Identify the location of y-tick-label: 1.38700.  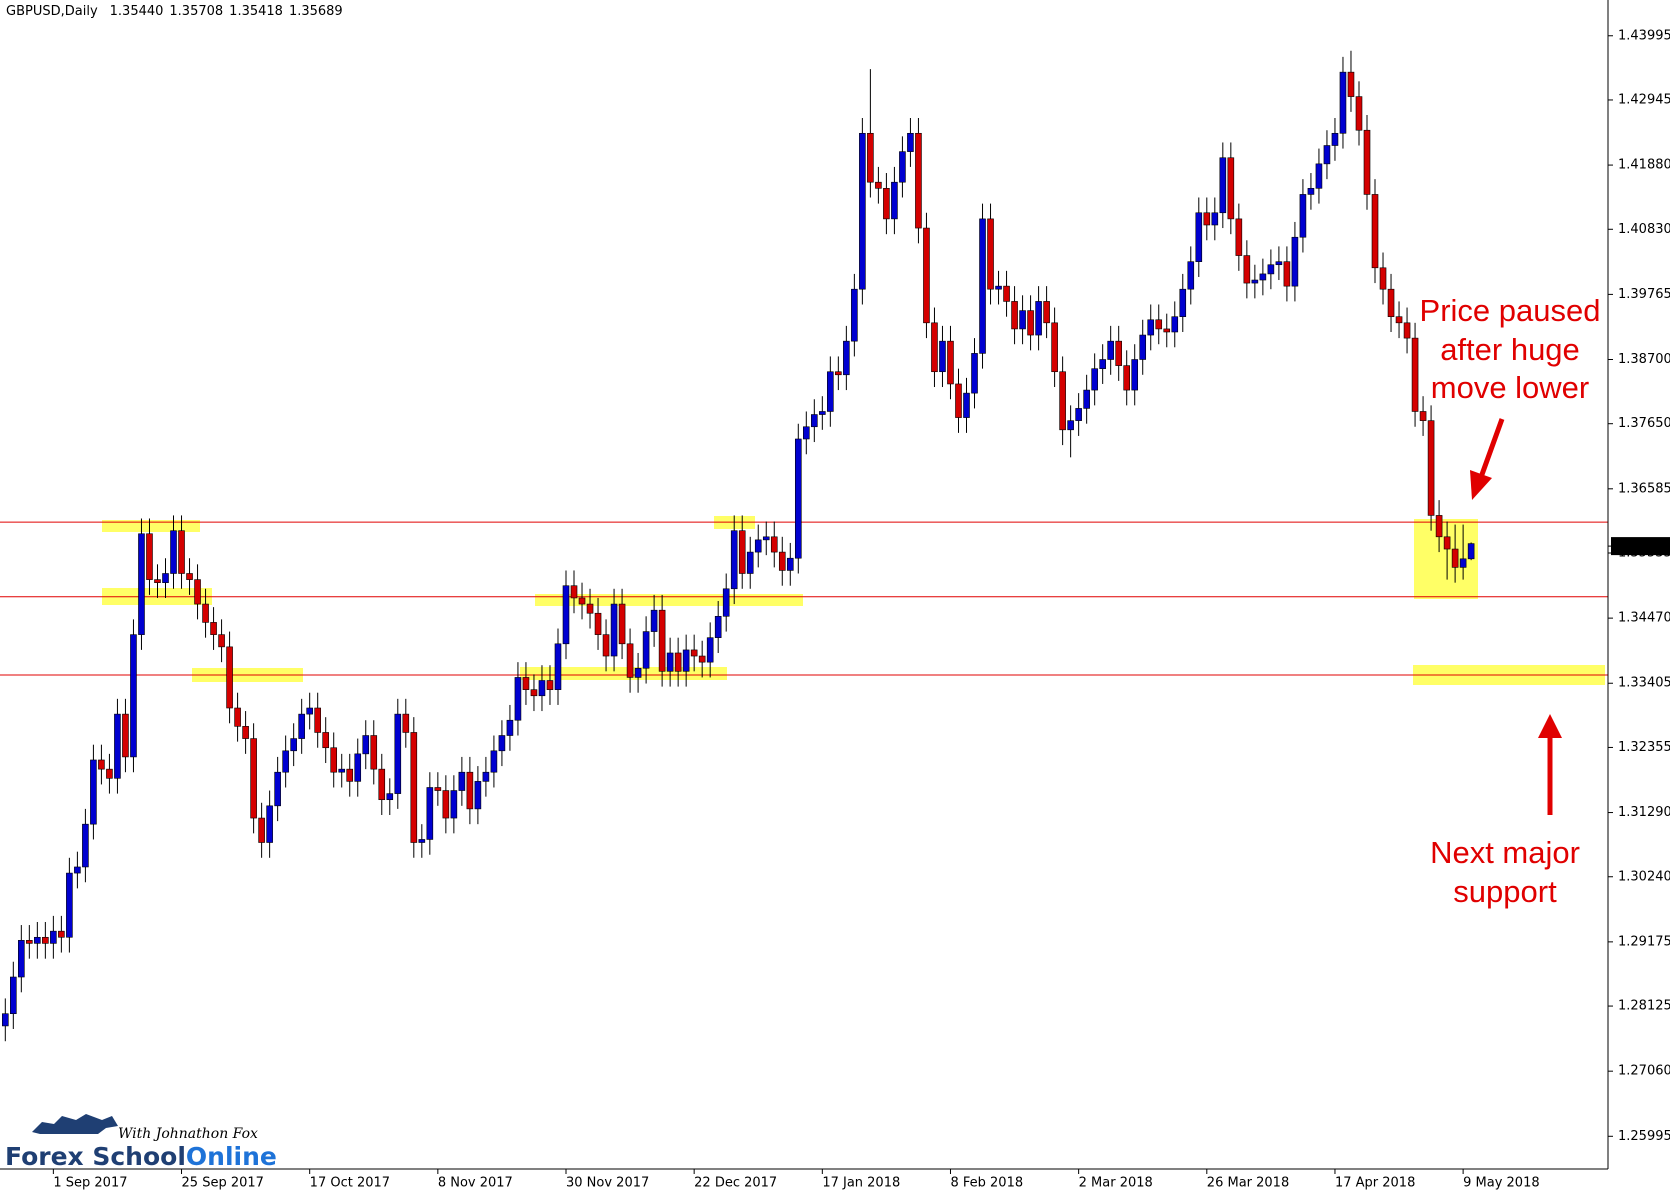
(1644, 359).